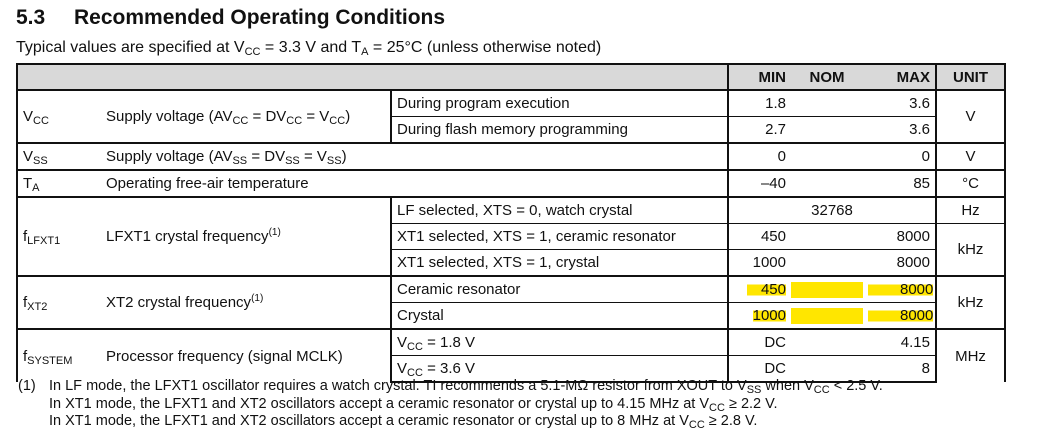 Image resolution: width=1042 pixels, height=447 pixels. I want to click on max-cell: 85, so click(899, 183).